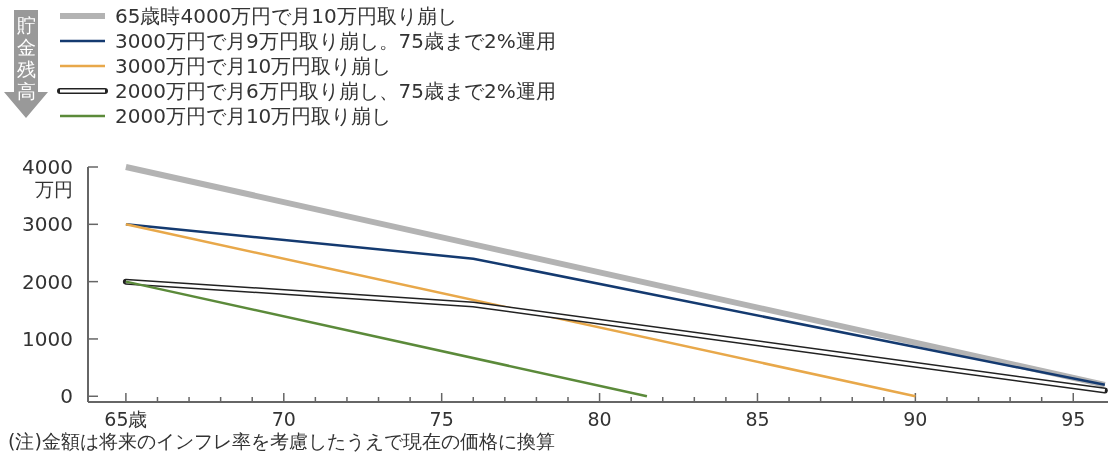 The image size is (1120, 454). What do you see at coordinates (47, 281) in the screenshot?
I see `y-tick-label: 2000` at bounding box center [47, 281].